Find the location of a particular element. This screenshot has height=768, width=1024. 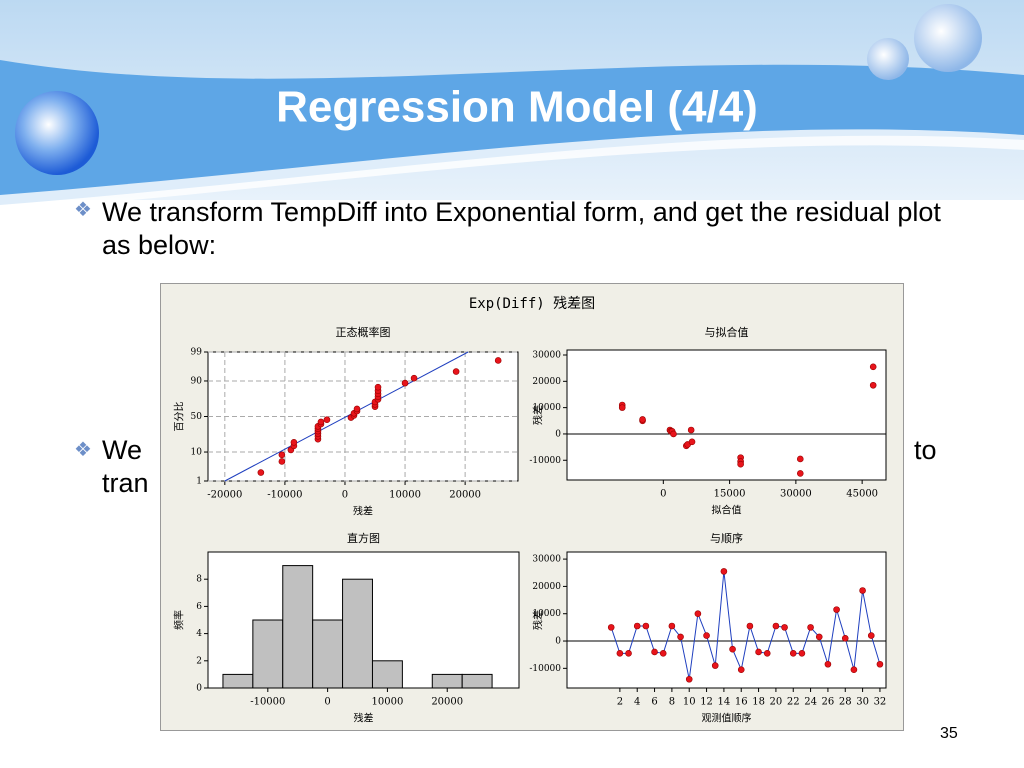

x-tick-label: 24 is located at coordinates (810, 702).